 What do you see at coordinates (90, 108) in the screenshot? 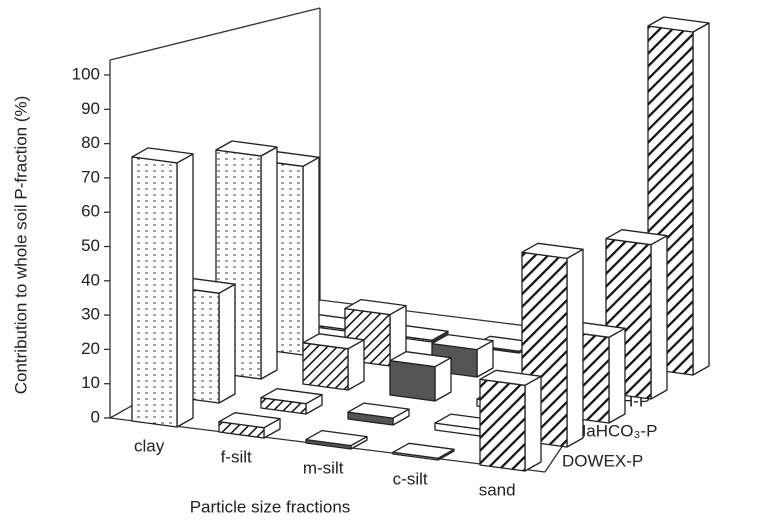
I see `y-tick-label: 90` at bounding box center [90, 108].